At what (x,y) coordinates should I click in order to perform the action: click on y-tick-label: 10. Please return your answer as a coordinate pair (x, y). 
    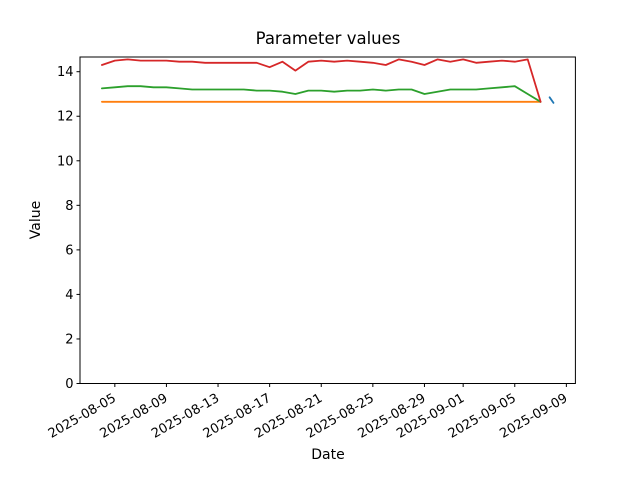
    Looking at the image, I should click on (65, 161).